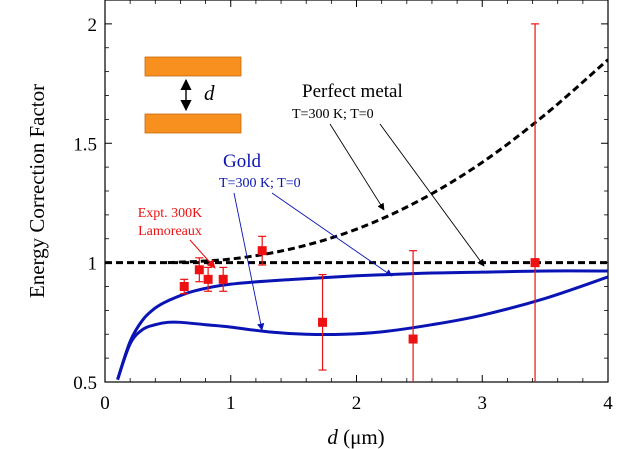 The width and height of the screenshot is (618, 449). Describe the element at coordinates (93, 25) in the screenshot. I see `y-tick-label: 2` at that location.